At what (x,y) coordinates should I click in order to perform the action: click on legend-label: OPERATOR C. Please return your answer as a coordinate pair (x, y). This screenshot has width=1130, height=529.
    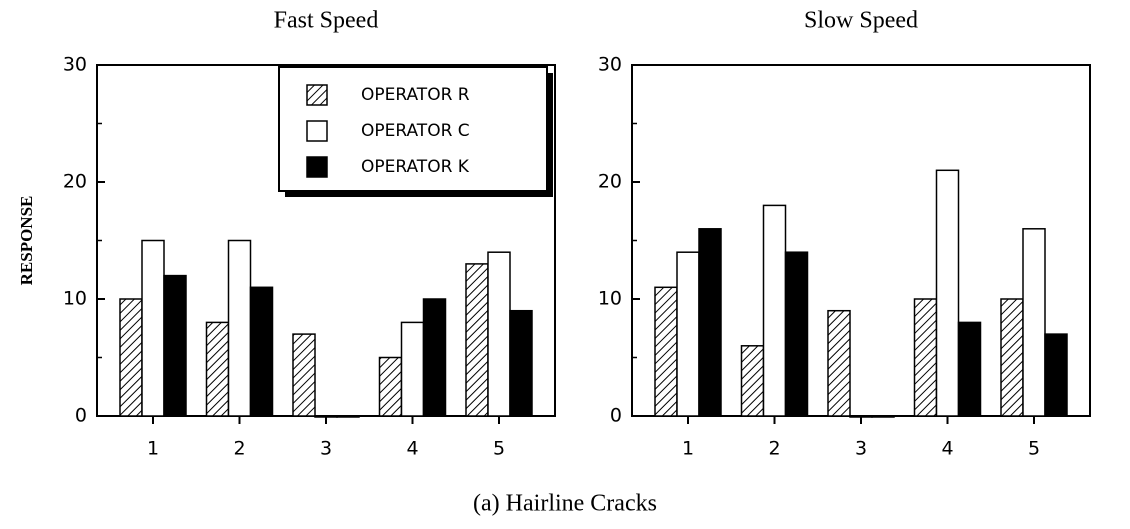
    Looking at the image, I should click on (415, 131).